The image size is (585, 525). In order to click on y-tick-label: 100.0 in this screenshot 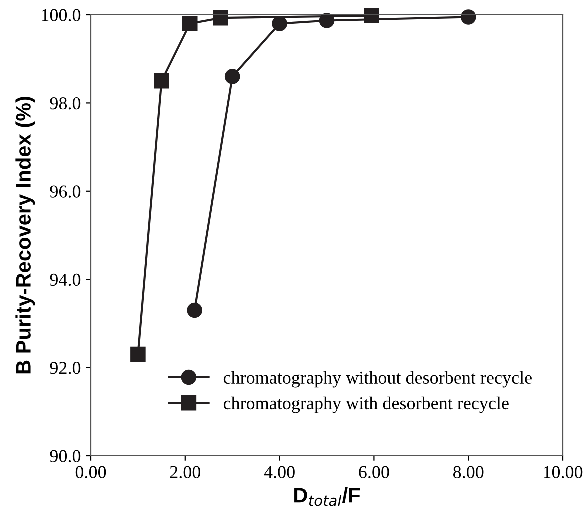, I will do `click(61, 15)`.